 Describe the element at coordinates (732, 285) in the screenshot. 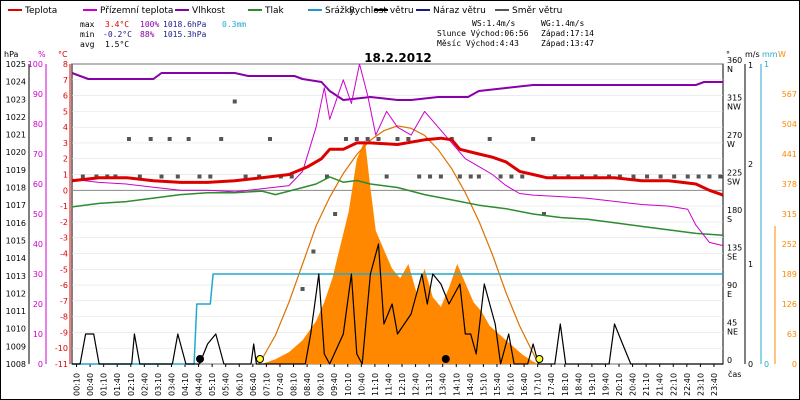

I see `direction-tick-label: 90` at that location.